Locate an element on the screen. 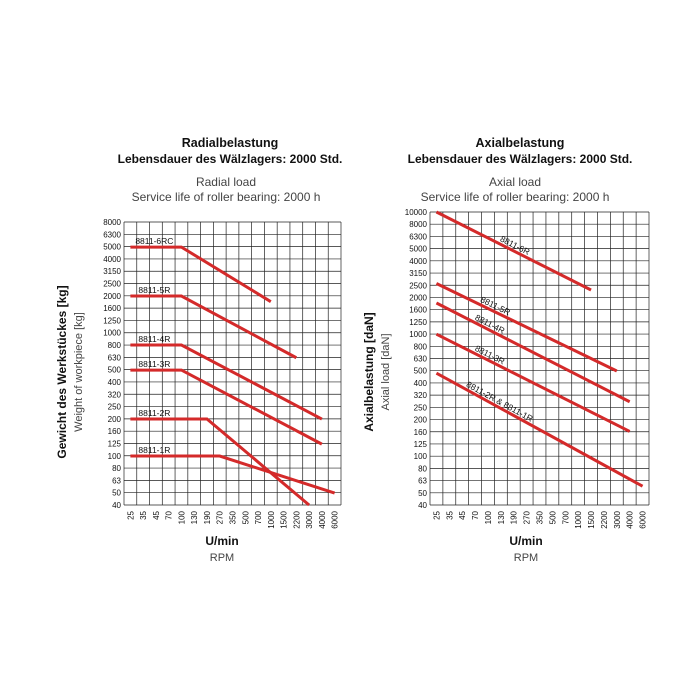 The image size is (700, 700). right-xlabel-en: RPM is located at coordinates (526, 558).